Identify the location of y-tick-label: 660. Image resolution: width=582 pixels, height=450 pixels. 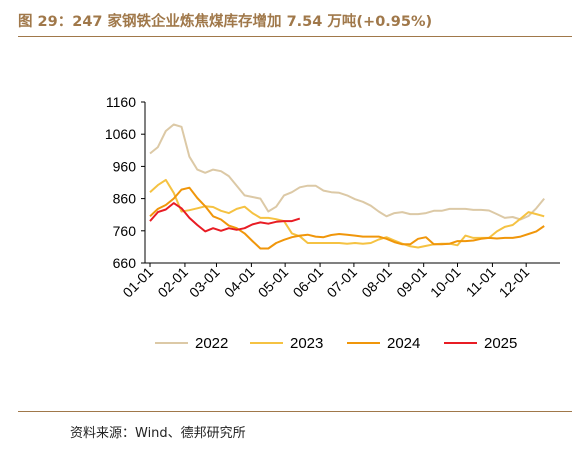
(125, 263).